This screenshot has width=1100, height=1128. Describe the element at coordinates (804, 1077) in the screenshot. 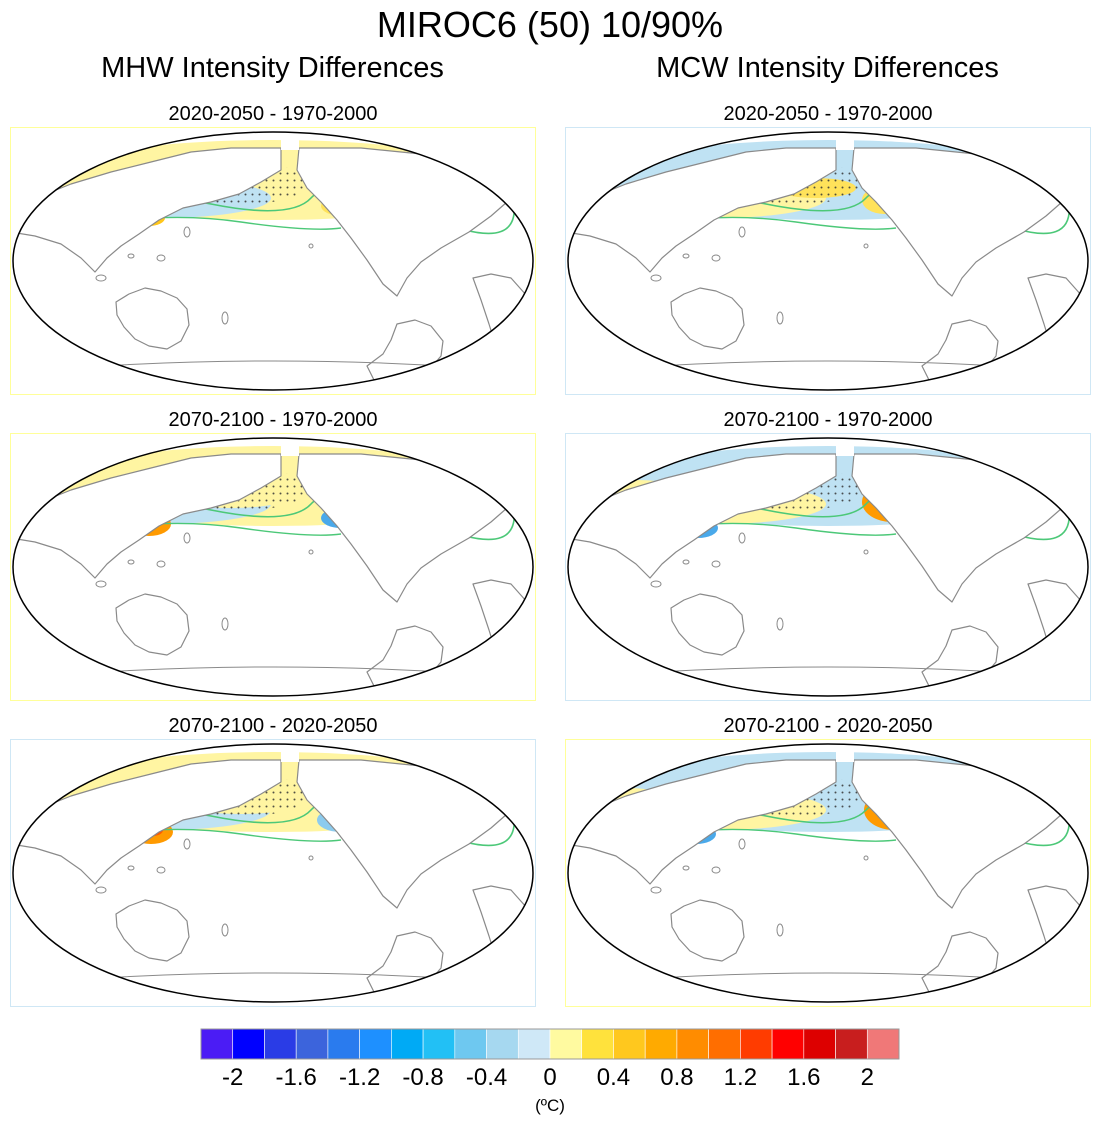

I see `colorbar-tick-label: 1.6` at that location.